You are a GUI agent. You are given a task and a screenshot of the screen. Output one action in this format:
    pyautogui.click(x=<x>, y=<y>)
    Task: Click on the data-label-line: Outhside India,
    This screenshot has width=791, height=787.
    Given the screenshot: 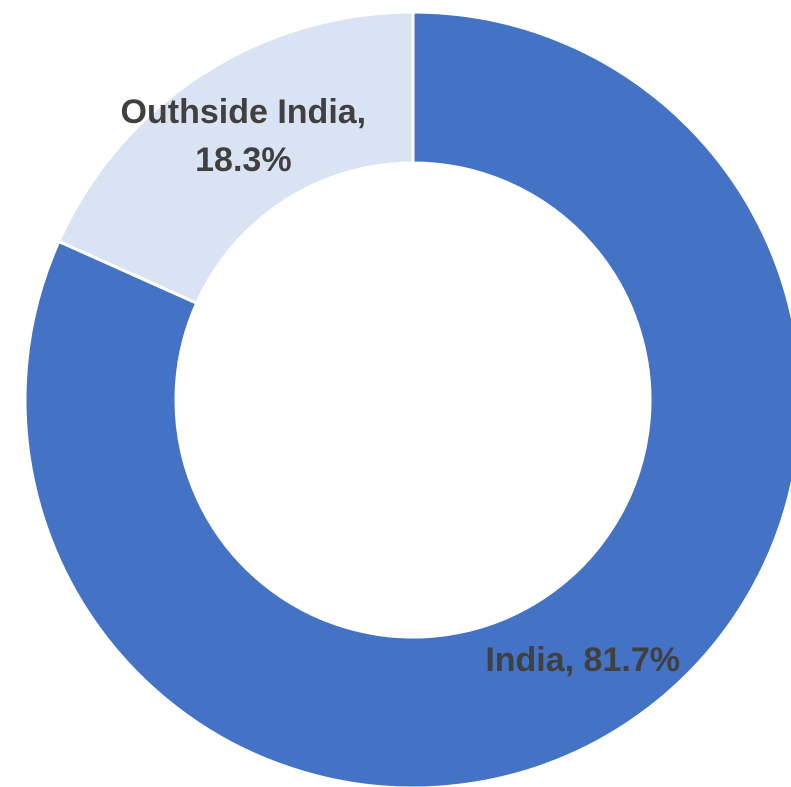 What is the action you would take?
    pyautogui.click(x=244, y=112)
    